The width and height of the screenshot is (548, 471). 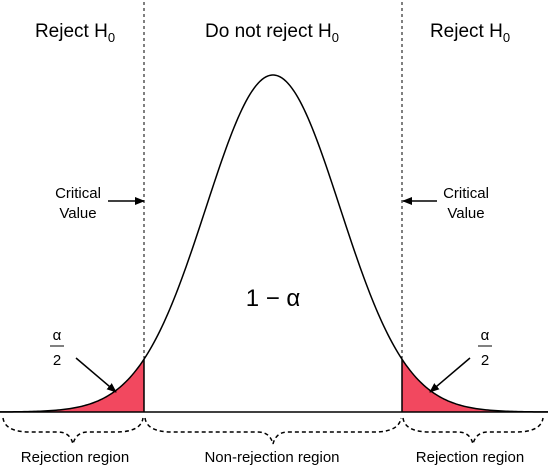 What do you see at coordinates (466, 193) in the screenshot?
I see `right-critical-label-line1: Critical` at bounding box center [466, 193].